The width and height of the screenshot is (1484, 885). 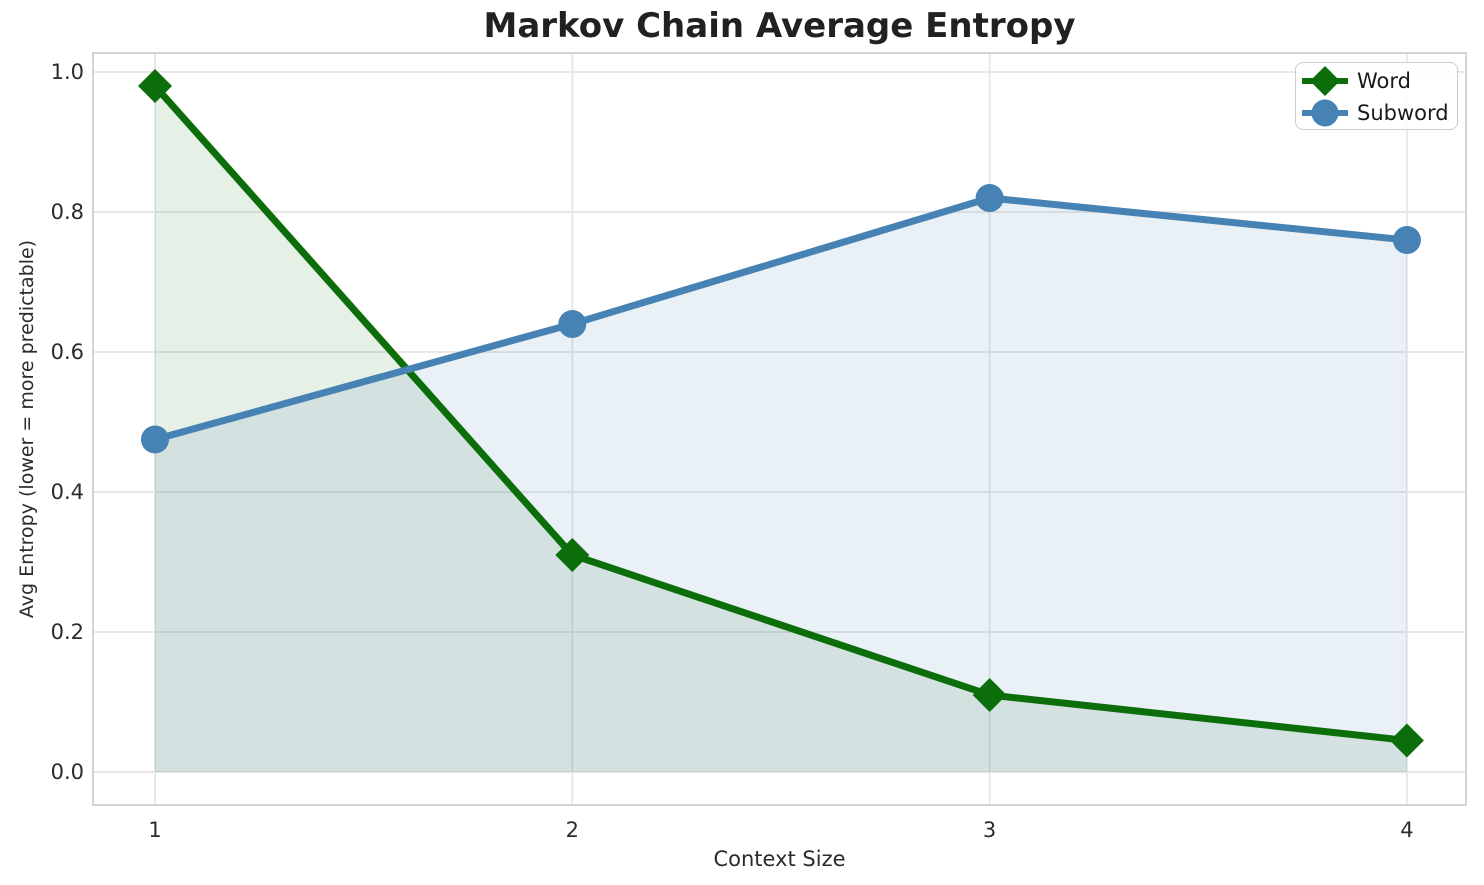 I want to click on y-tick-label: 0.0, so click(x=67, y=771).